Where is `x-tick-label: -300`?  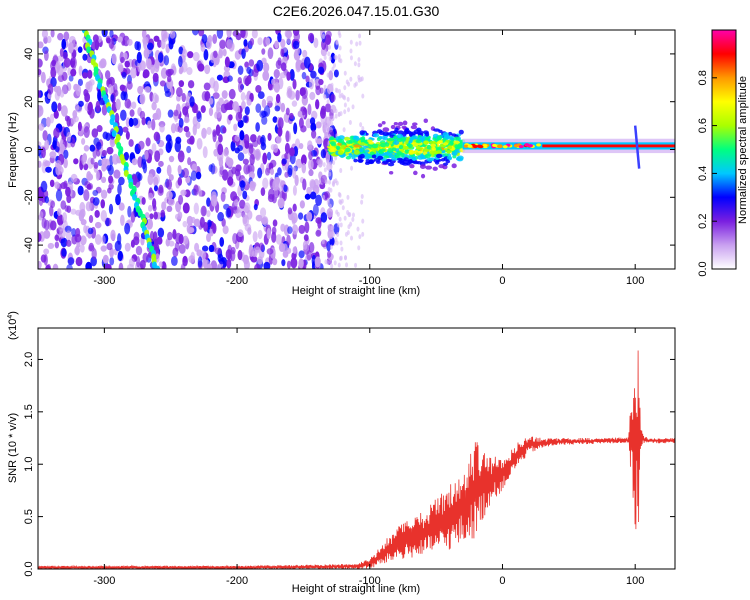
x-tick-label: -300 is located at coordinates (104, 281).